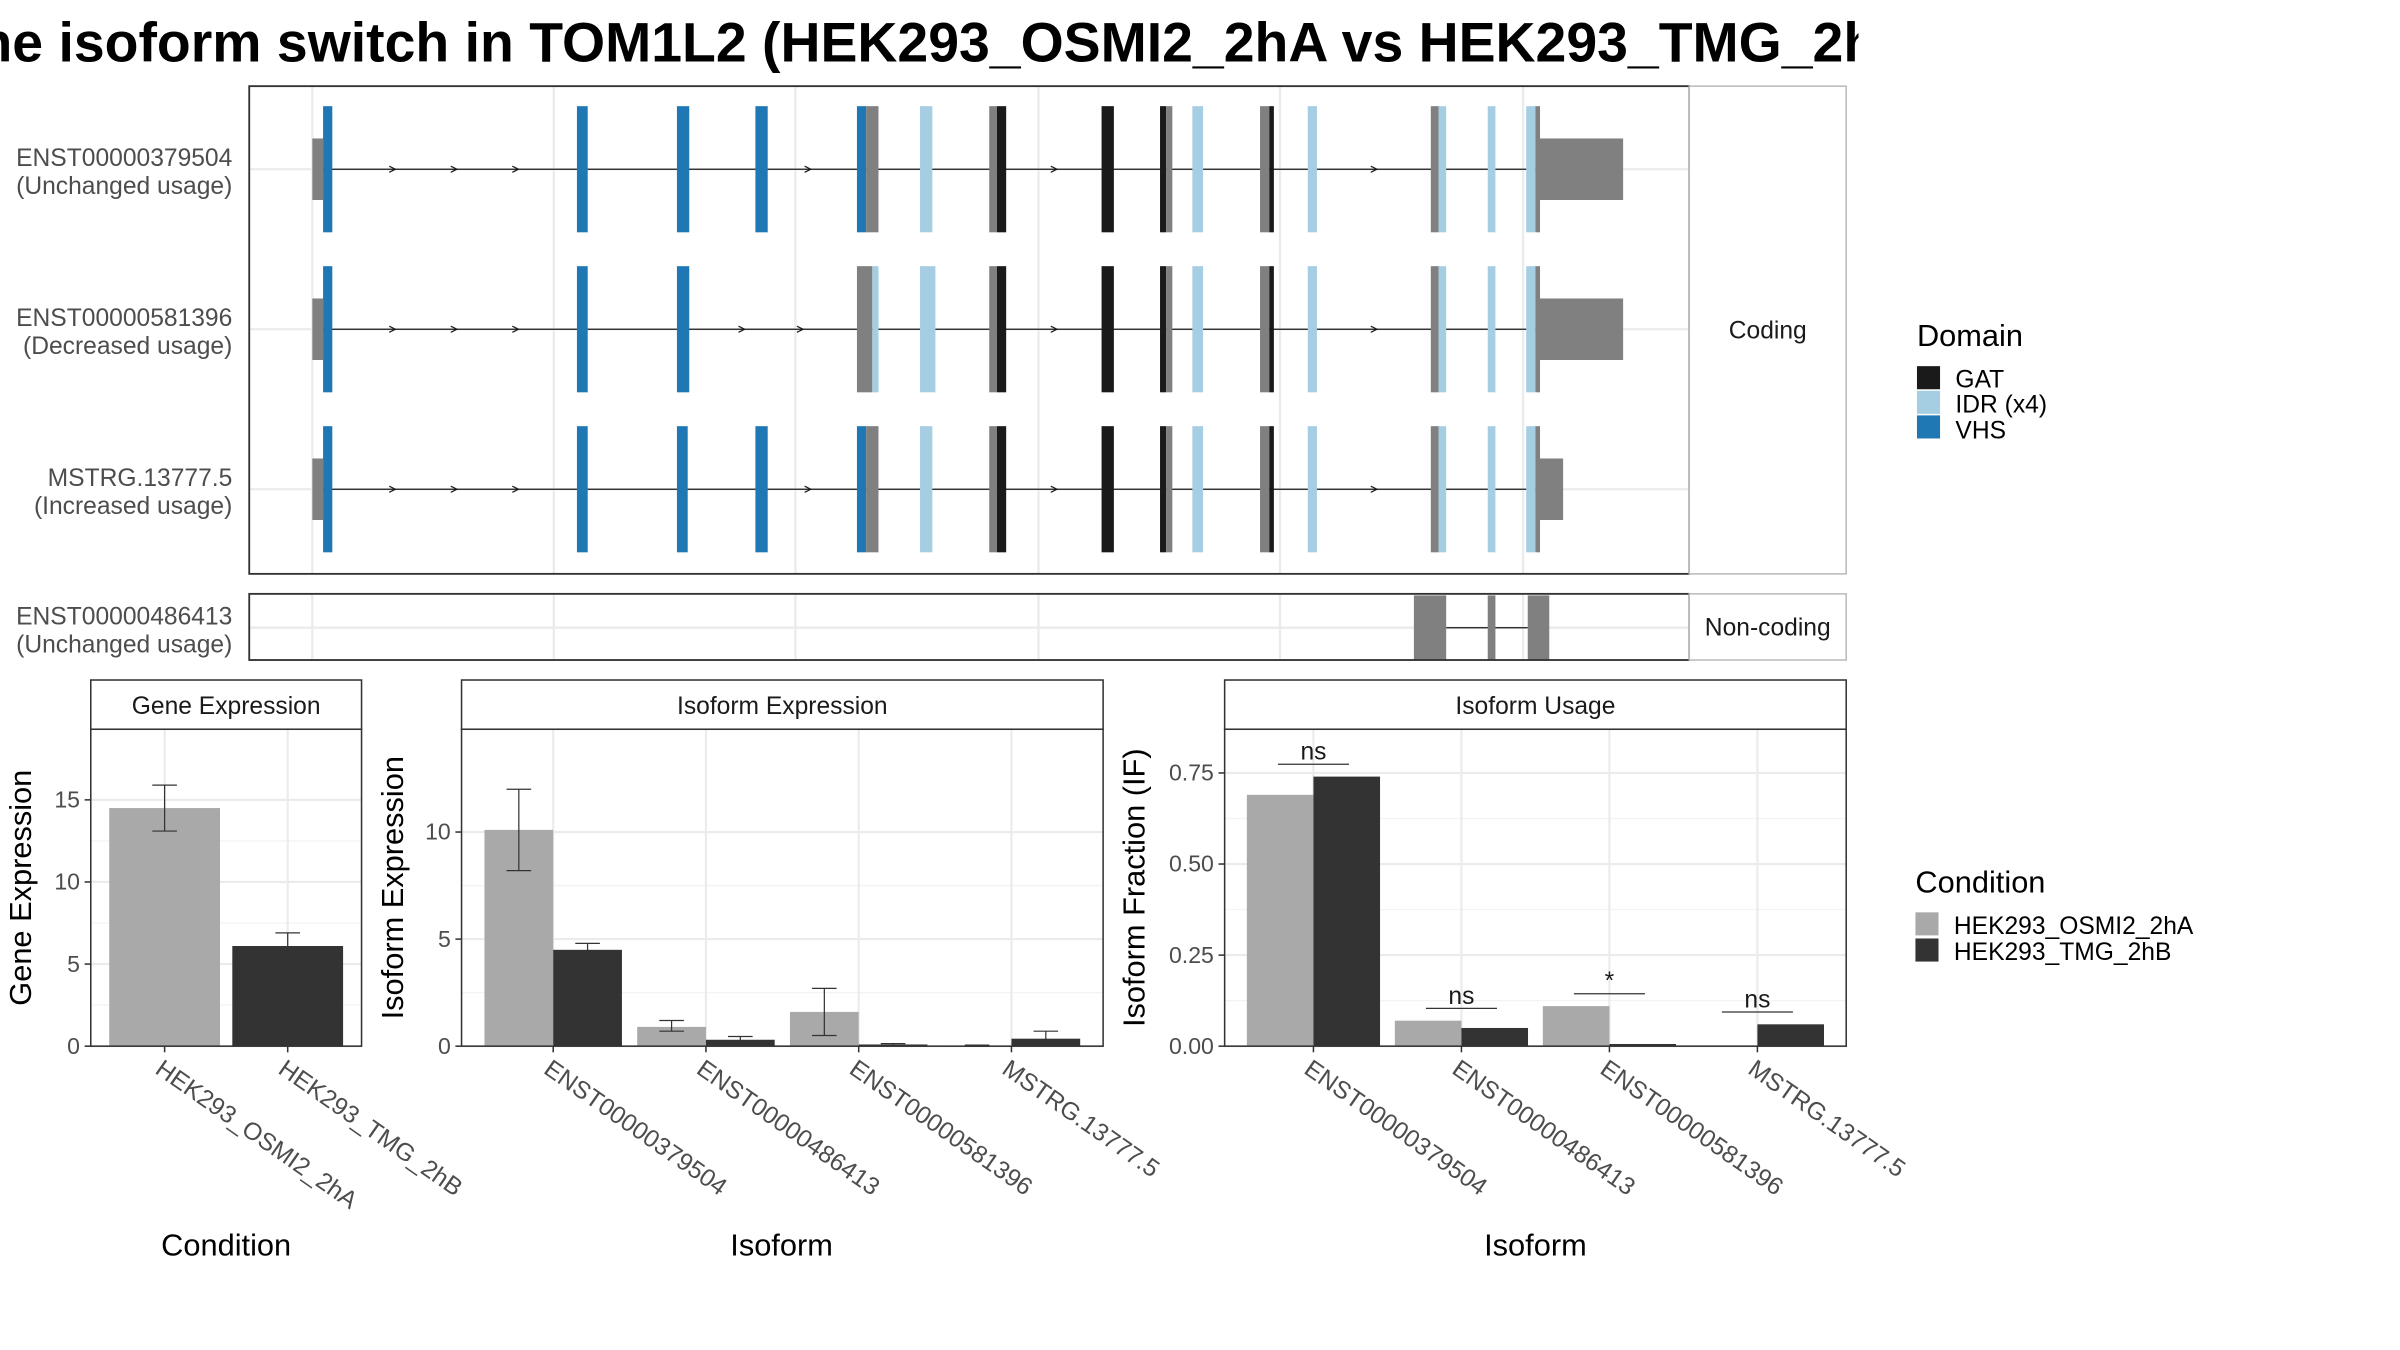  What do you see at coordinates (1928, 378) in the screenshot?
I see `legend-swatch-gat` at bounding box center [1928, 378].